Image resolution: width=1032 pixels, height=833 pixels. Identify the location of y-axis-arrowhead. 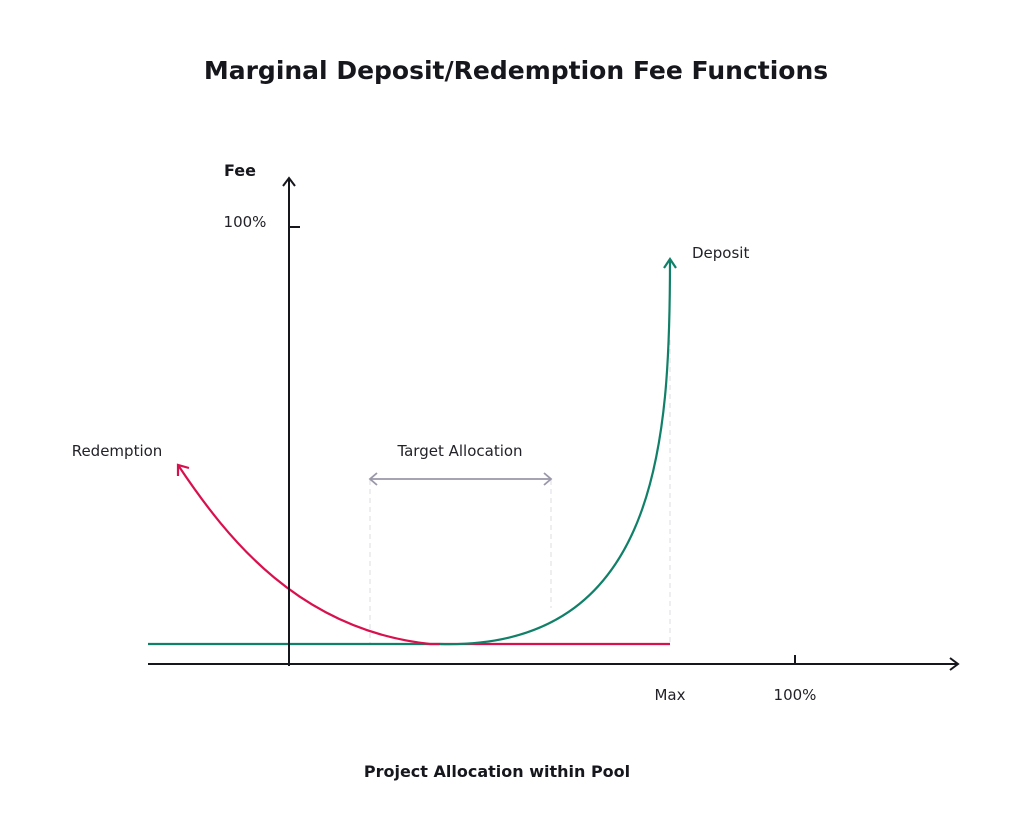
(289, 181).